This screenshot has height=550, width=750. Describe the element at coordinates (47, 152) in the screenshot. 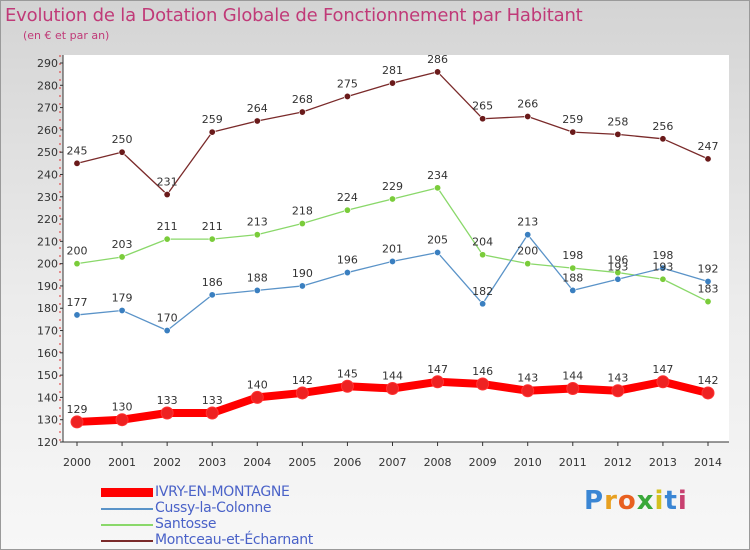

I see `y-tick-label: 250` at that location.